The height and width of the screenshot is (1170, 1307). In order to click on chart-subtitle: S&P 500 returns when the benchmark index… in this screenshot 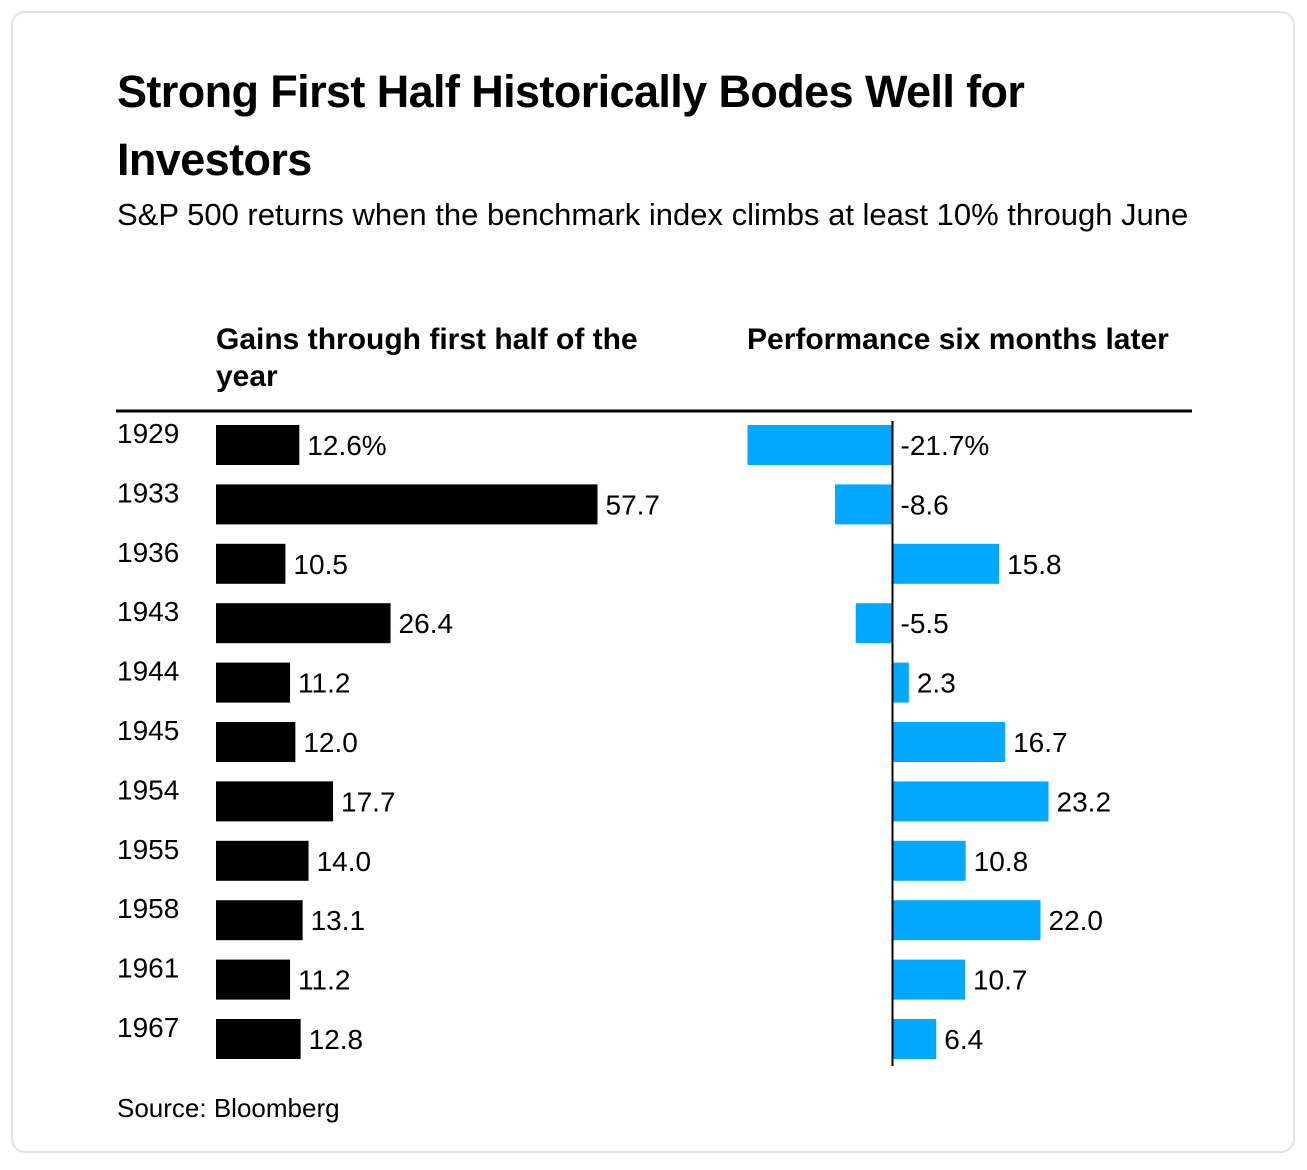, I will do `click(653, 214)`.